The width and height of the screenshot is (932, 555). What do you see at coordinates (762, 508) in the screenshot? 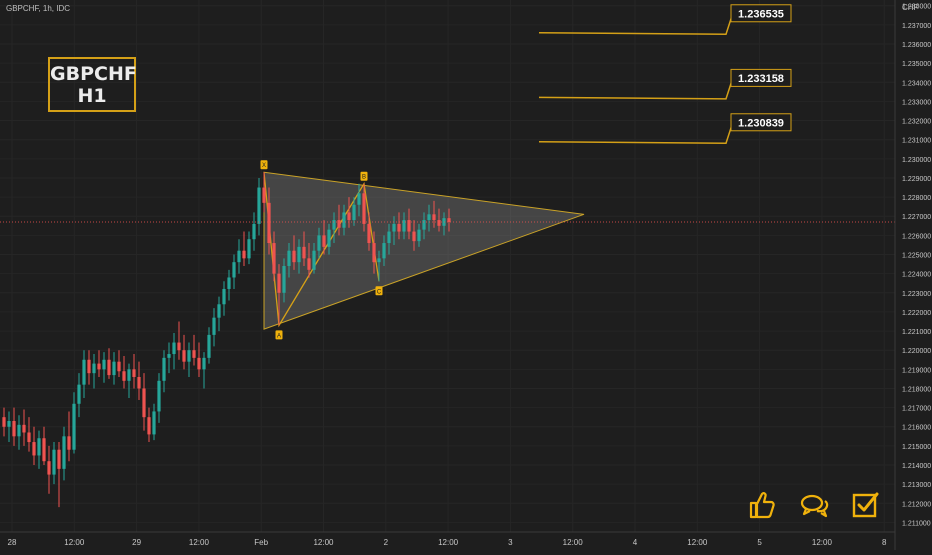
I see `thumbs-up-icon` at bounding box center [762, 508].